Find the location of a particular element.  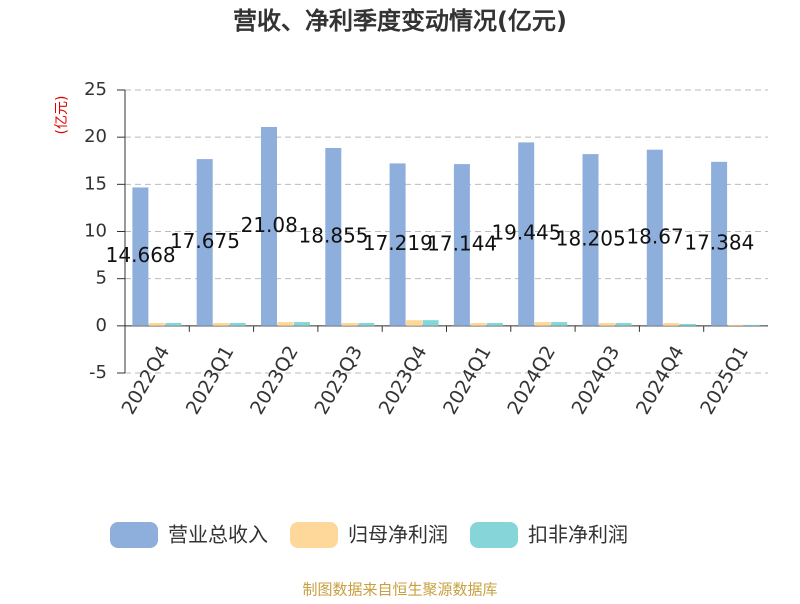

x-tick-label: 2022Q4 is located at coordinates (145, 380).